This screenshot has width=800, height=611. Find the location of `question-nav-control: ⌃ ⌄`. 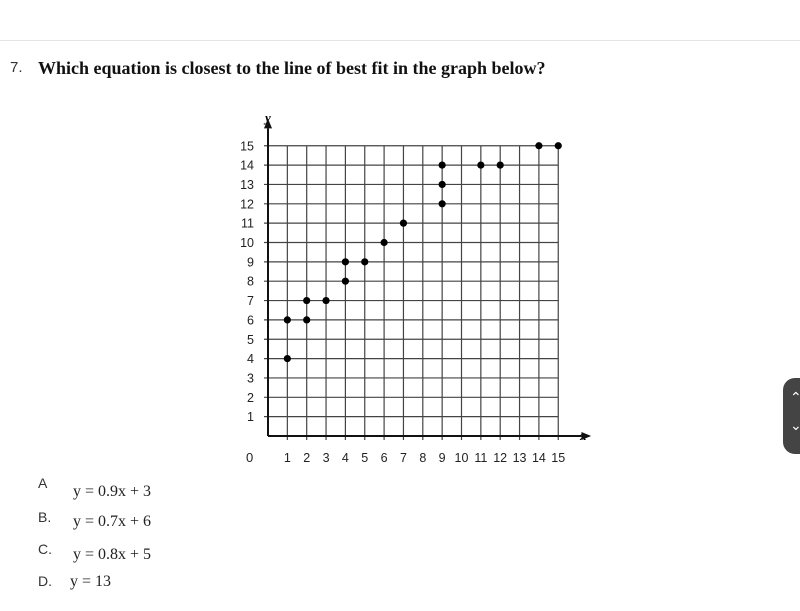

question-nav-control: ⌃ ⌄ is located at coordinates (791, 416).